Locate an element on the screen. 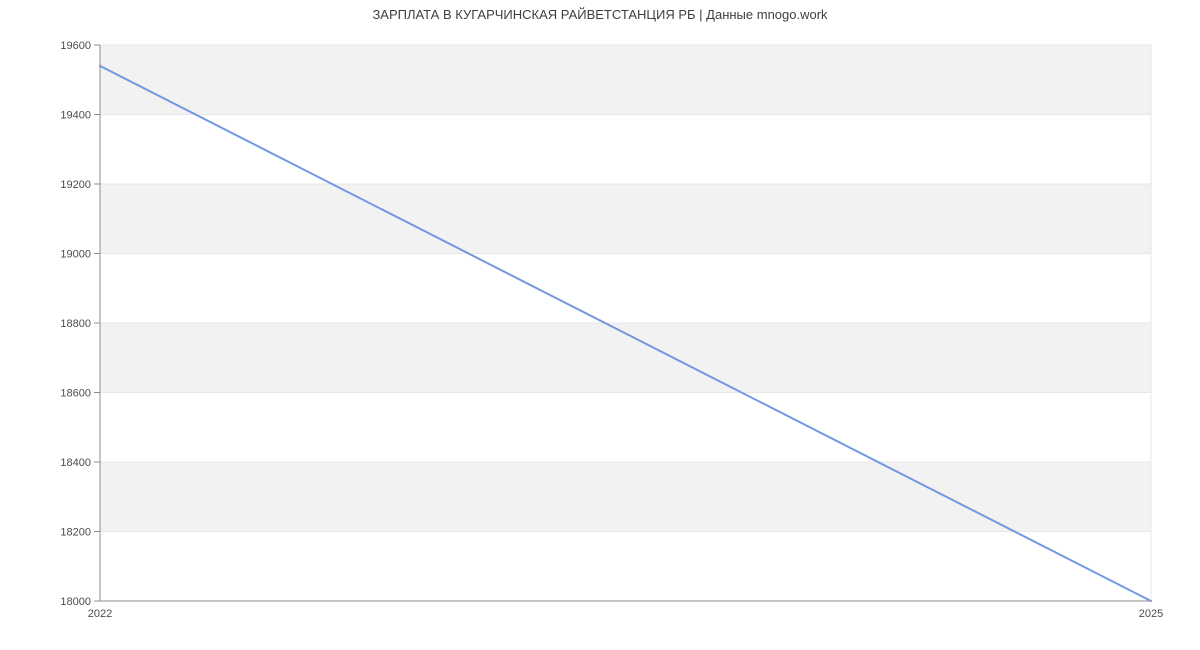 This screenshot has height=650, width=1200. y-tick-label: 18200 is located at coordinates (75, 533).